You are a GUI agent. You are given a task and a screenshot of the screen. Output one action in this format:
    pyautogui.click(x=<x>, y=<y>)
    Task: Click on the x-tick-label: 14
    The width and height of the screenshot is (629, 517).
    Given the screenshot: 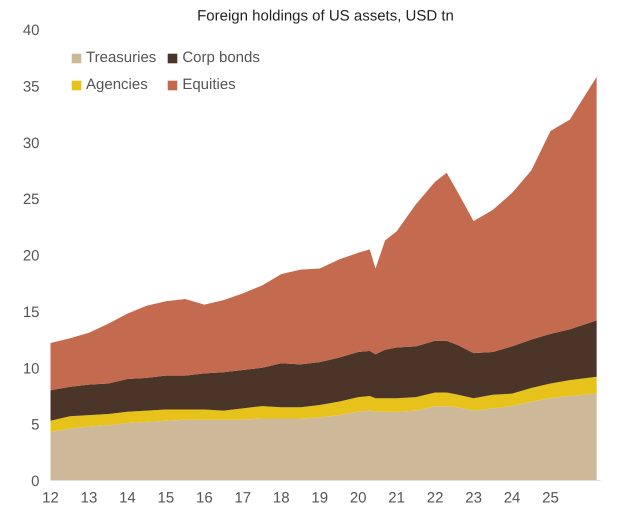 What is the action you would take?
    pyautogui.click(x=127, y=498)
    